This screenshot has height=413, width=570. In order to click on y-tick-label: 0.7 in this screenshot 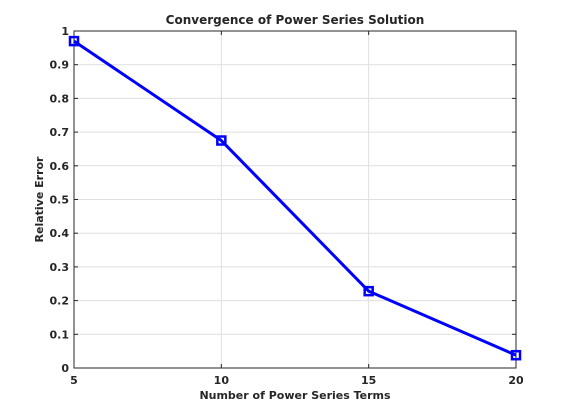, I will do `click(60, 132)`.